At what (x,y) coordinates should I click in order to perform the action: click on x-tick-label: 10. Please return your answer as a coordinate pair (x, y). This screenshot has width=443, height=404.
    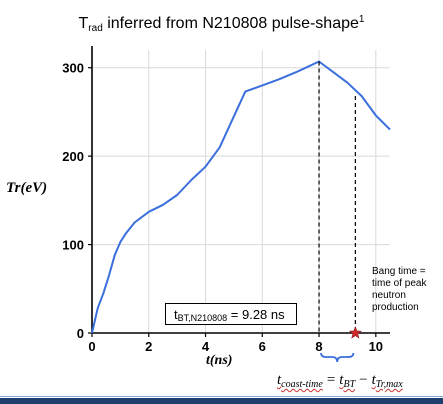
    Looking at the image, I should click on (376, 346).